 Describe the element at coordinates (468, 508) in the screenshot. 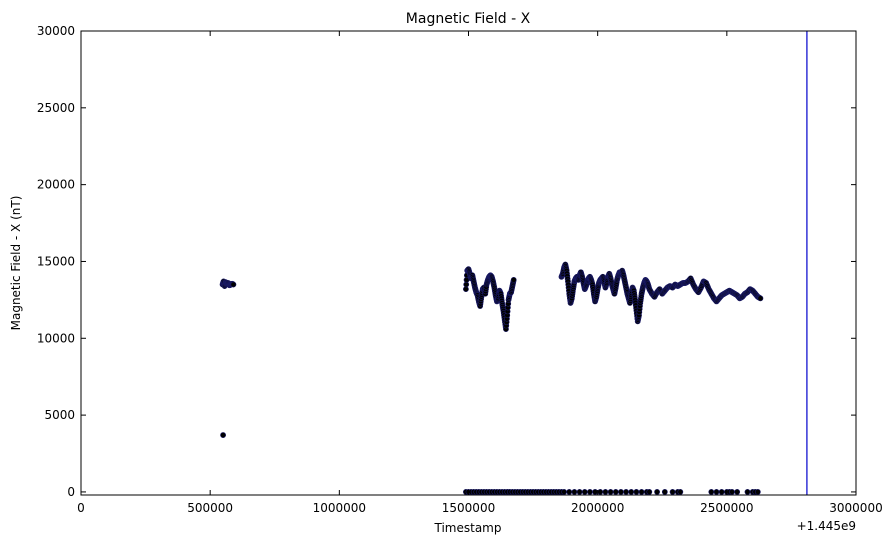

I see `x-tick-label: 1500000` at that location.